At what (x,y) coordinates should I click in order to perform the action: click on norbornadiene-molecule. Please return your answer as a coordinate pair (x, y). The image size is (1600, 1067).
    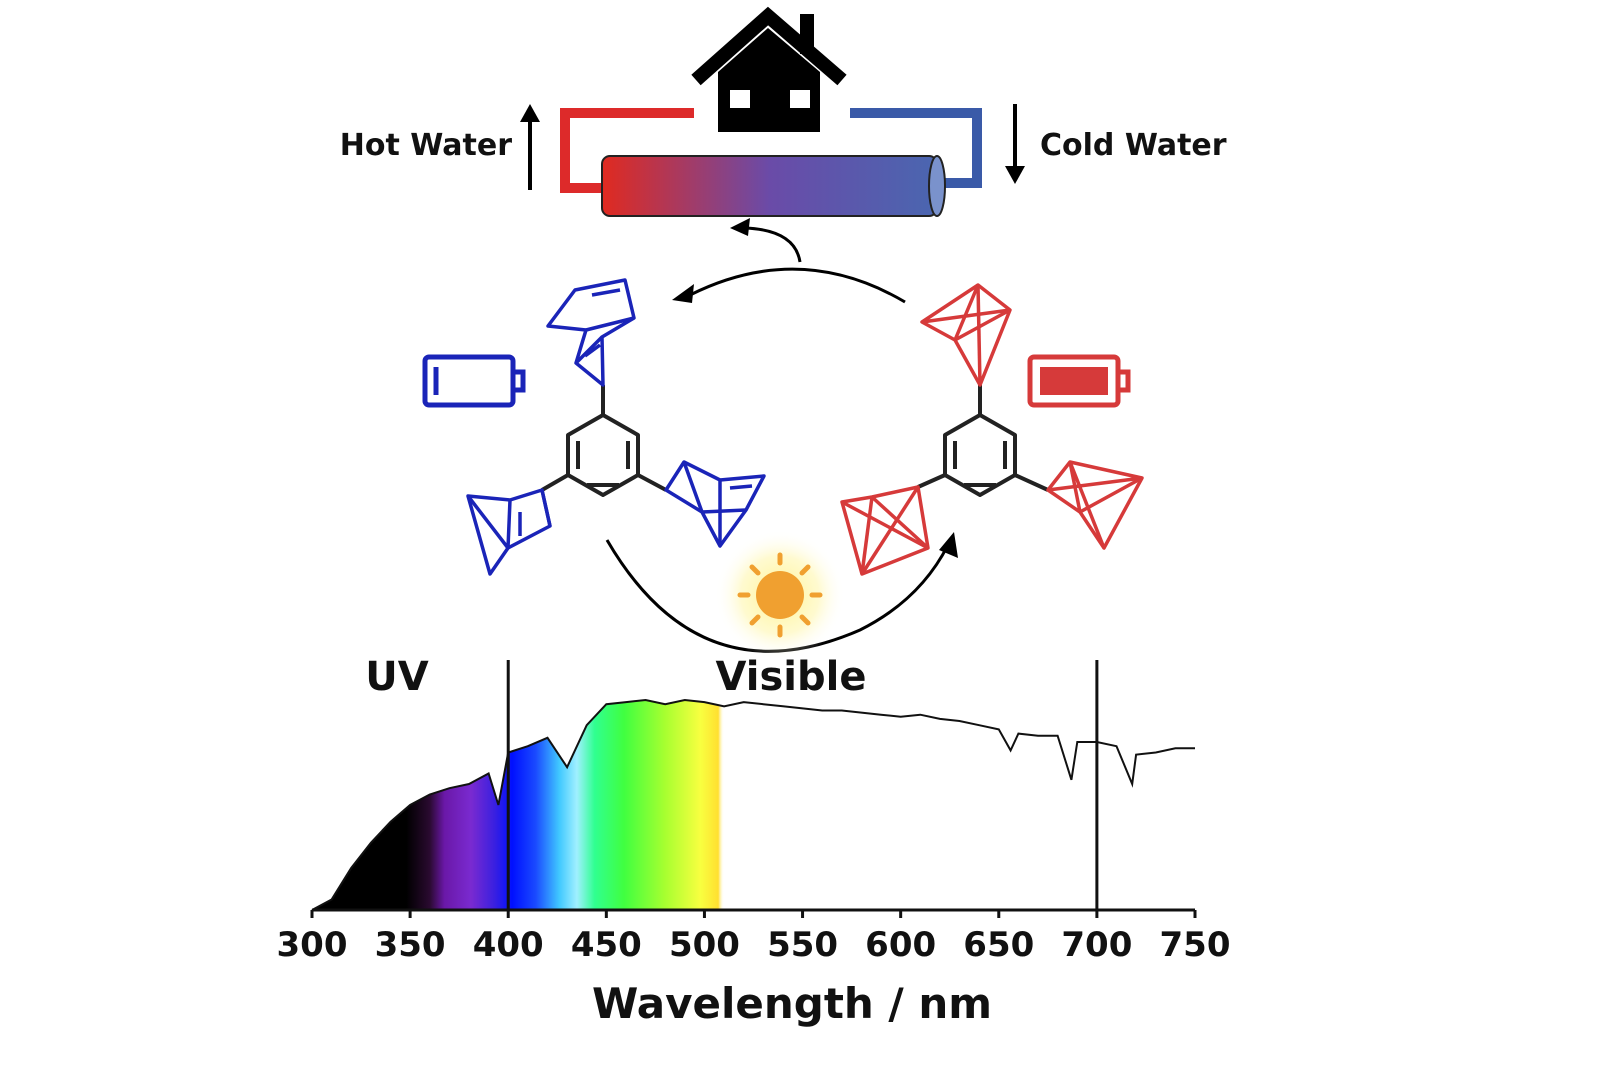
    Looking at the image, I should click on (616, 427).